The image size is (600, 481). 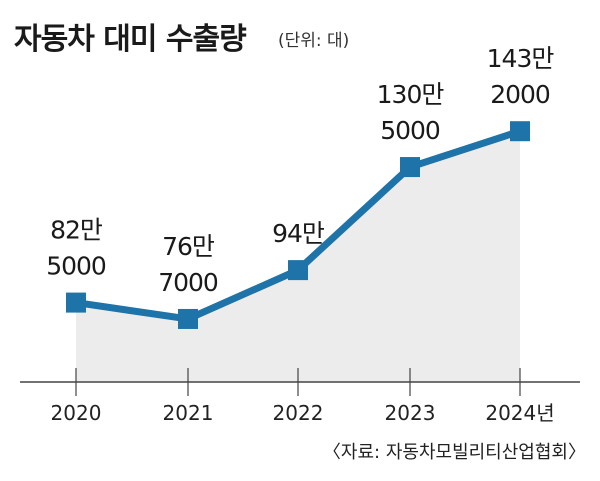 I want to click on data-label-2023-1: 5000, so click(x=410, y=130).